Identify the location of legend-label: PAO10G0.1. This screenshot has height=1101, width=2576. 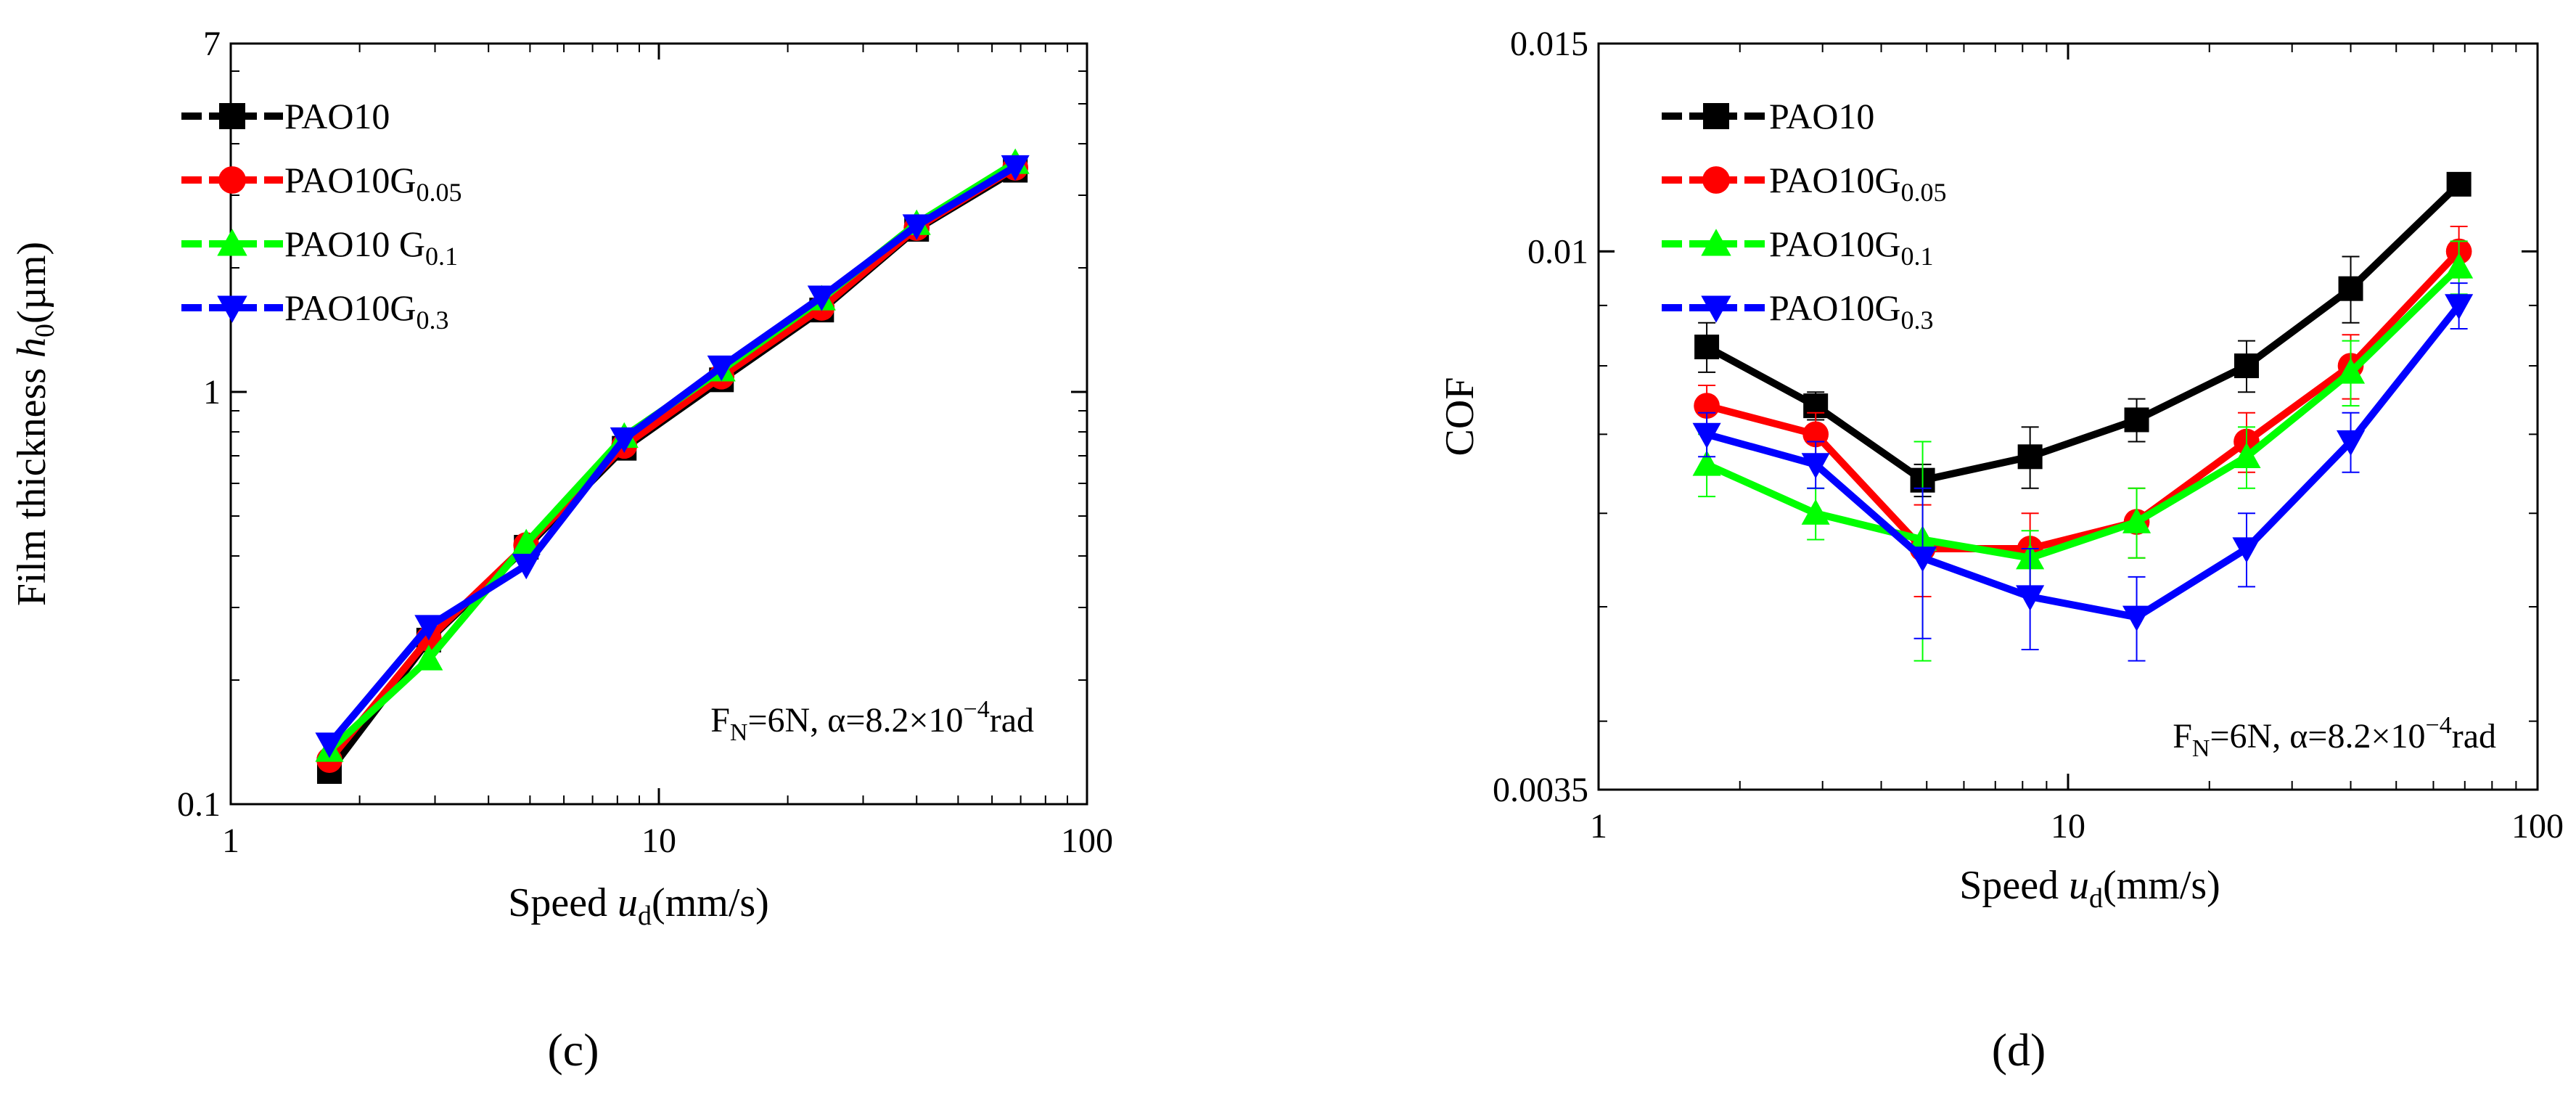
(1851, 247).